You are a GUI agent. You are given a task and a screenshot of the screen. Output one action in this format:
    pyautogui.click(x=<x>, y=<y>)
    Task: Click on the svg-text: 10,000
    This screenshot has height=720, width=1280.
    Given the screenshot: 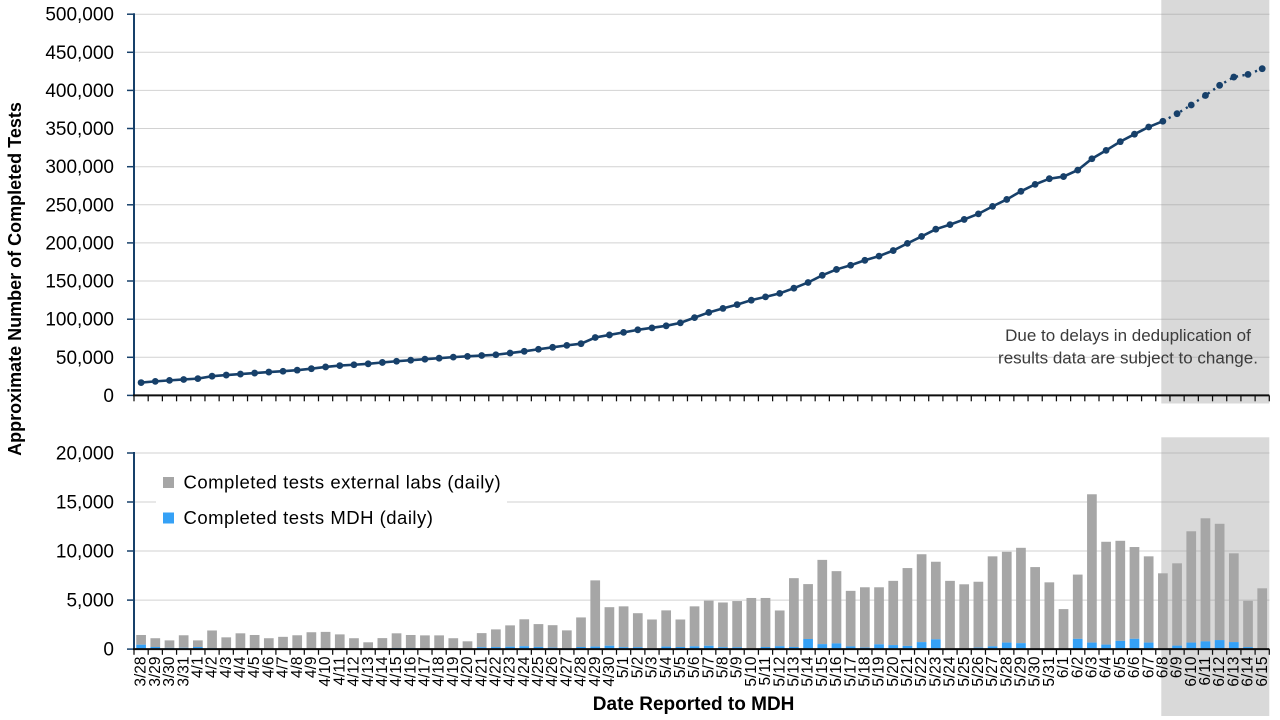 What is the action you would take?
    pyautogui.click(x=85, y=552)
    